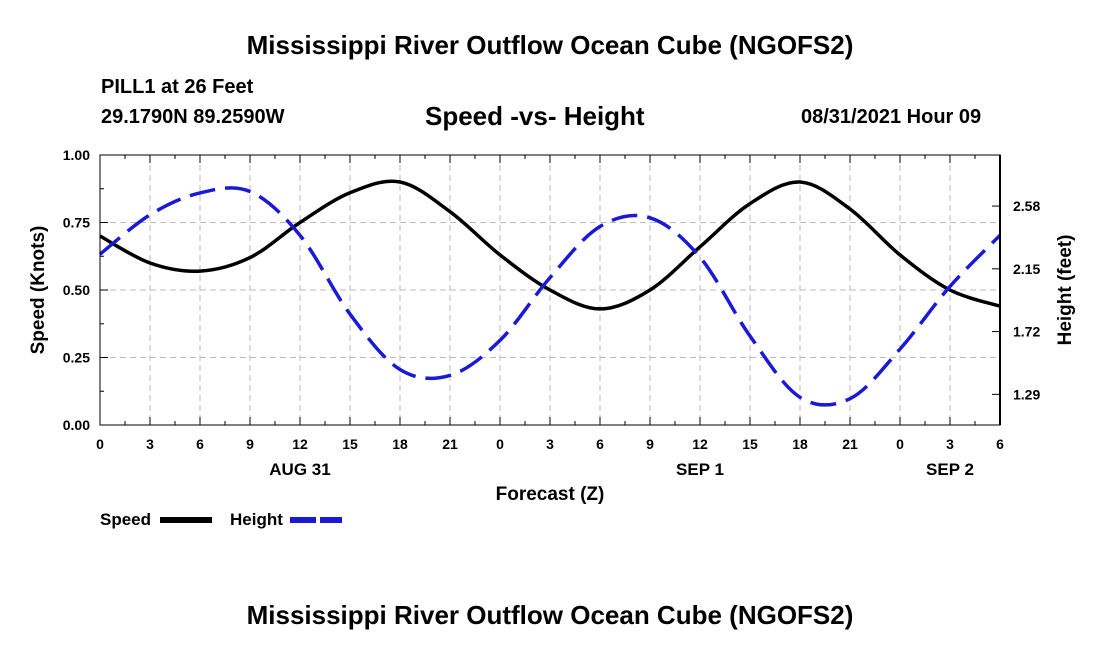  Describe the element at coordinates (299, 469) in the screenshot. I see `date-label: AUG 31` at that location.